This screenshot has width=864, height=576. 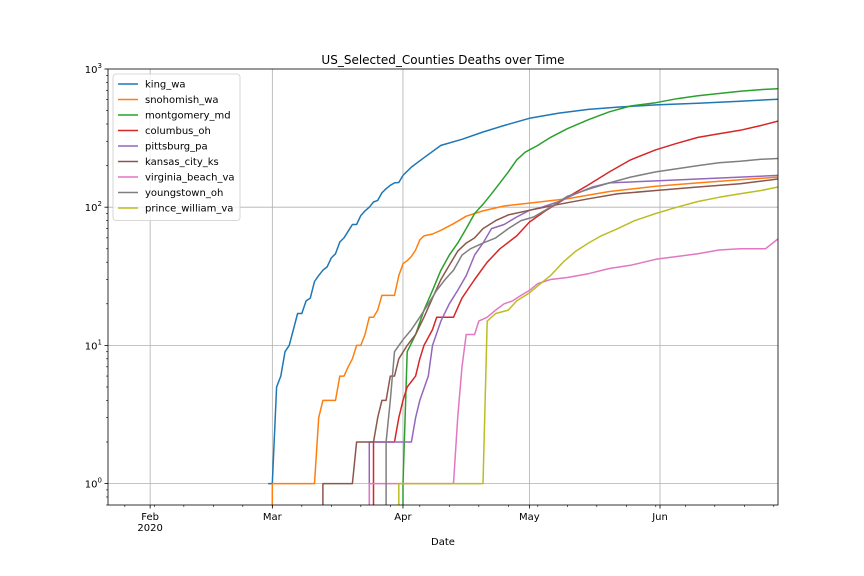 What do you see at coordinates (442, 60) in the screenshot?
I see `chart-title: US_Selected_Counties Deaths over Time` at bounding box center [442, 60].